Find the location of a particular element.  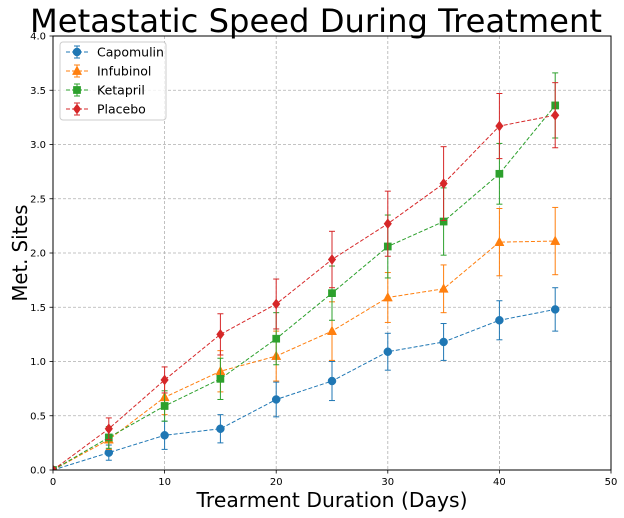

legend-entry-ketapril: Ketapril is located at coordinates (105, 90).